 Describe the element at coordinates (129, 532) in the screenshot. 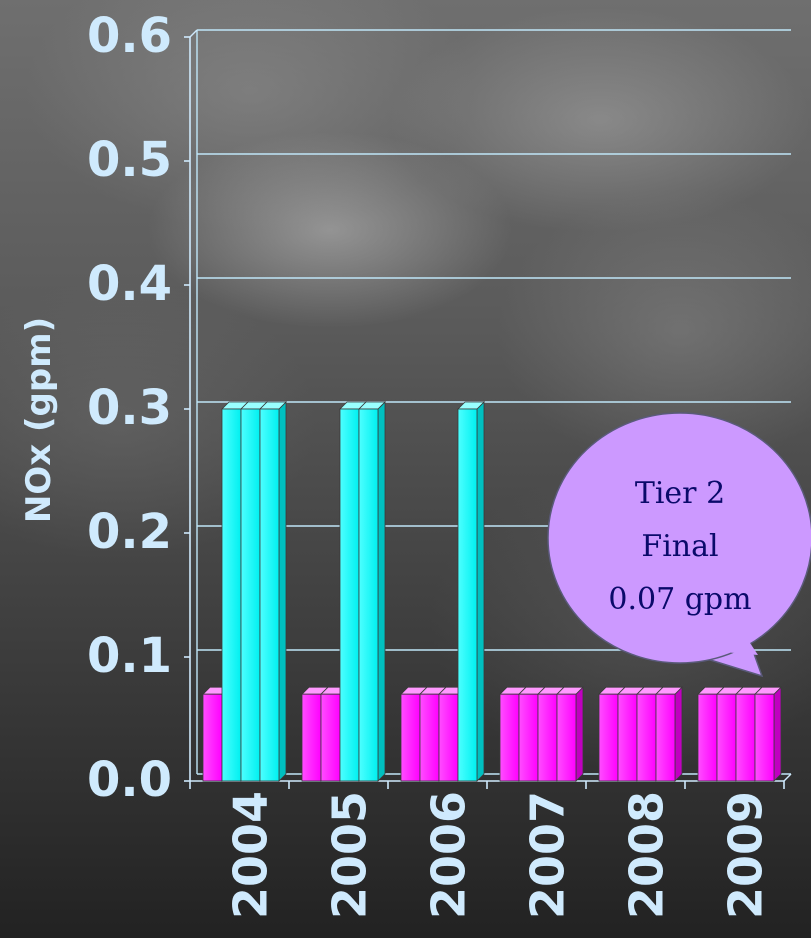

I see `y-tick-label: 0.2` at that location.